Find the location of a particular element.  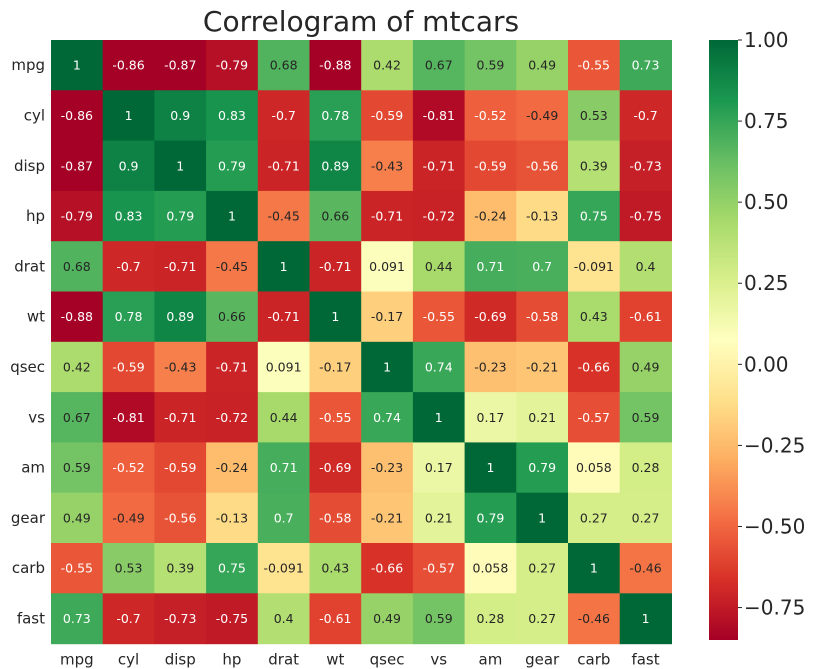

cell-annotation: -0.17 is located at coordinates (387, 316).